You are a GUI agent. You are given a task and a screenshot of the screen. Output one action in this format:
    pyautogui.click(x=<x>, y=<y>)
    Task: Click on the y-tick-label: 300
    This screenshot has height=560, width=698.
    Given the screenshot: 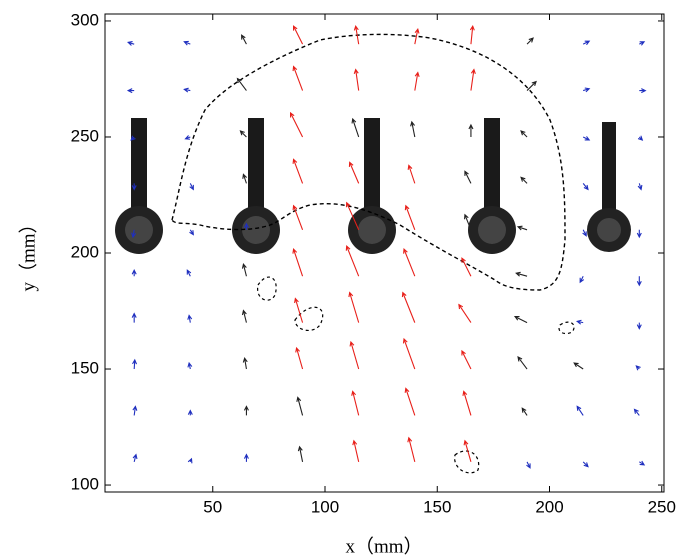 What is the action you would take?
    pyautogui.click(x=85, y=19)
    